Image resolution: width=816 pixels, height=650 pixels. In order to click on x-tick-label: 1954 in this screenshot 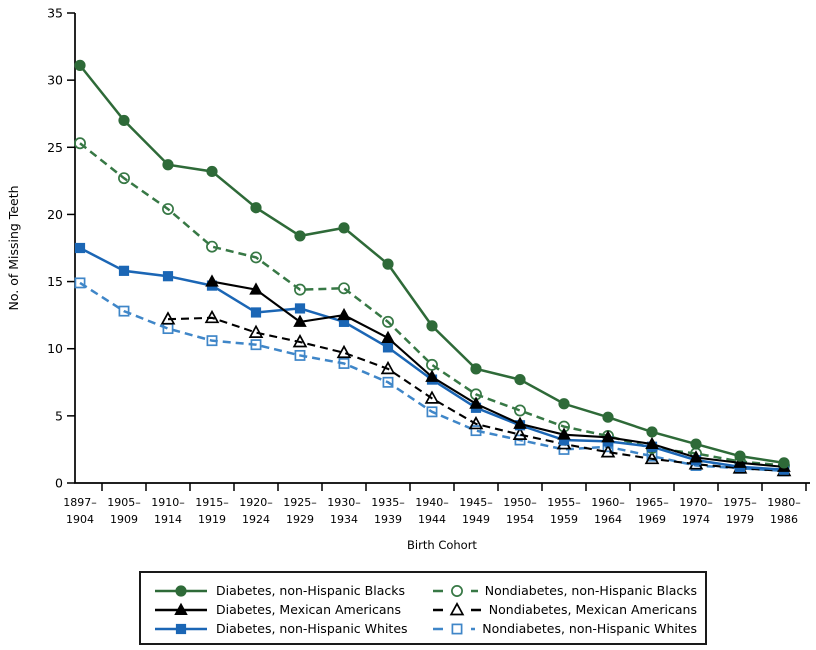, I will do `click(520, 519)`.